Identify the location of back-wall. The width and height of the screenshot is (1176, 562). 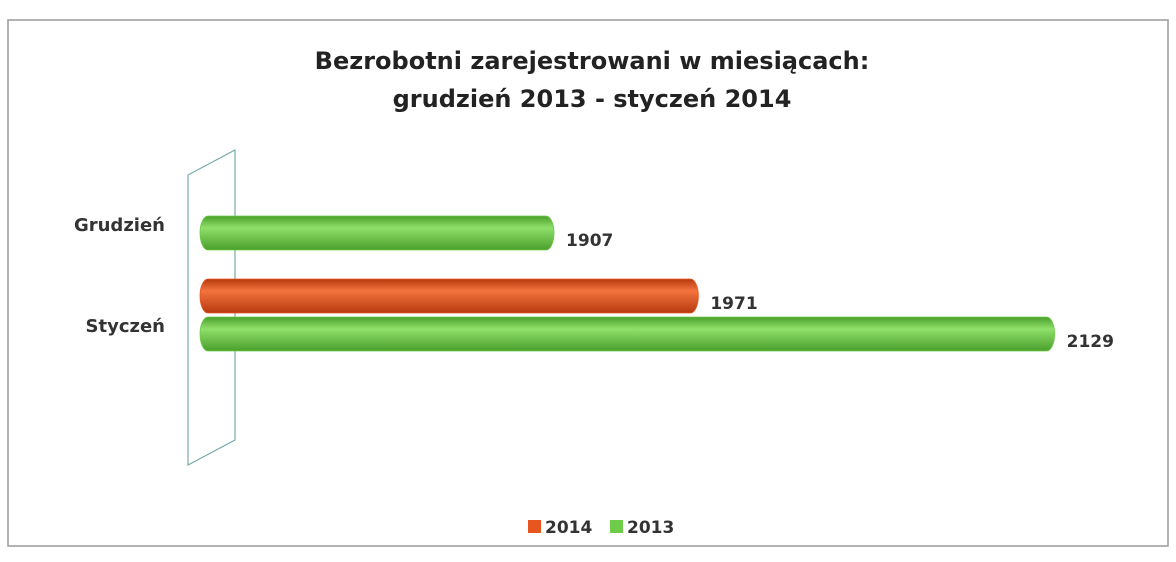
(211, 307).